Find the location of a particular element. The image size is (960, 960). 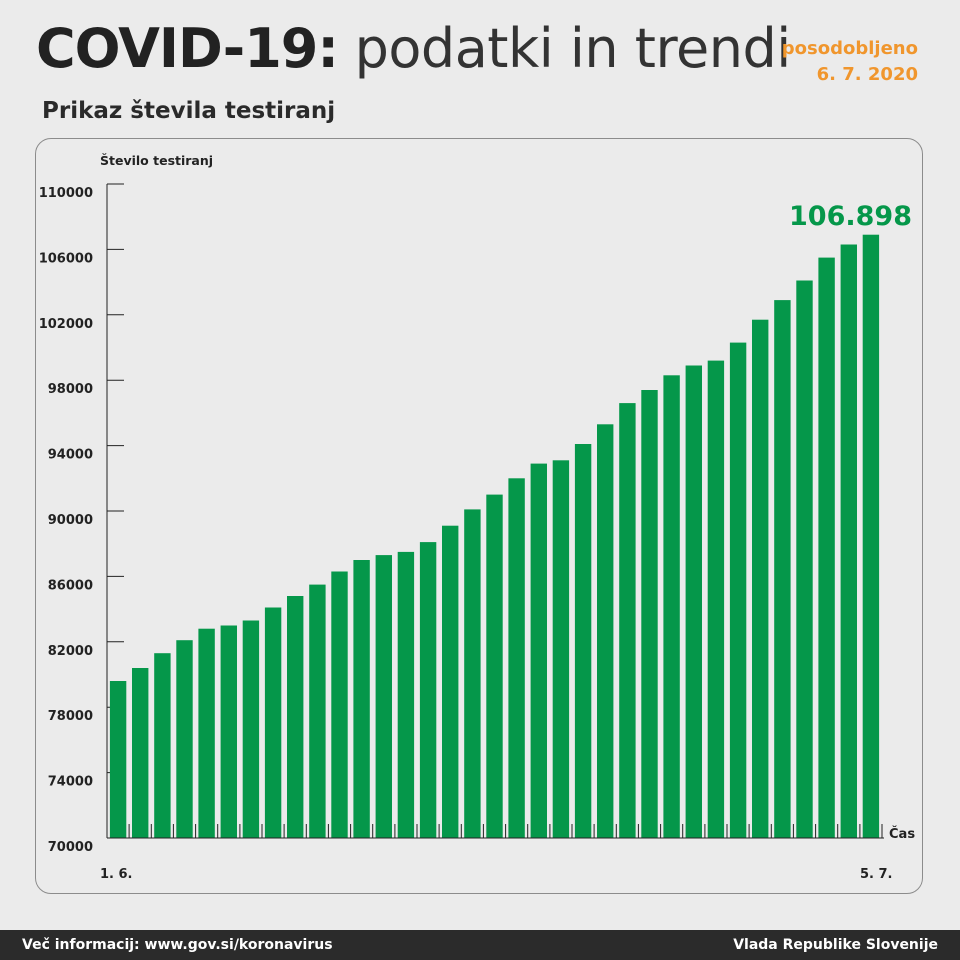

footer-info-link: Več informacij: www.gov.si/koronavirus is located at coordinates (177, 945).